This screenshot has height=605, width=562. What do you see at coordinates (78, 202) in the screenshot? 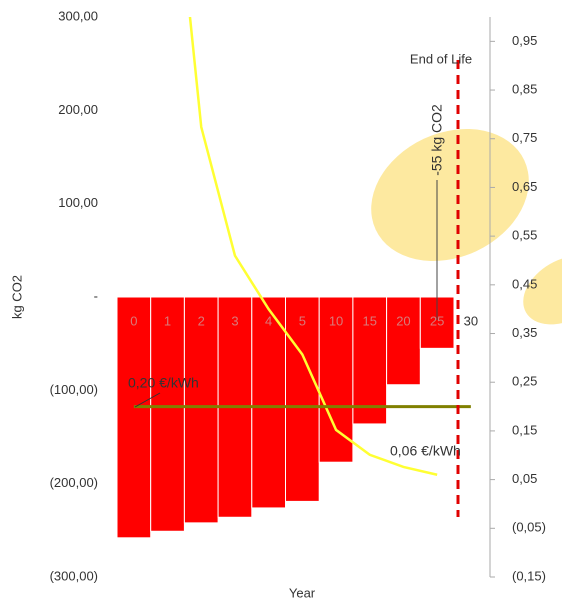
I see `y-tick-label: 100,00` at bounding box center [78, 202].